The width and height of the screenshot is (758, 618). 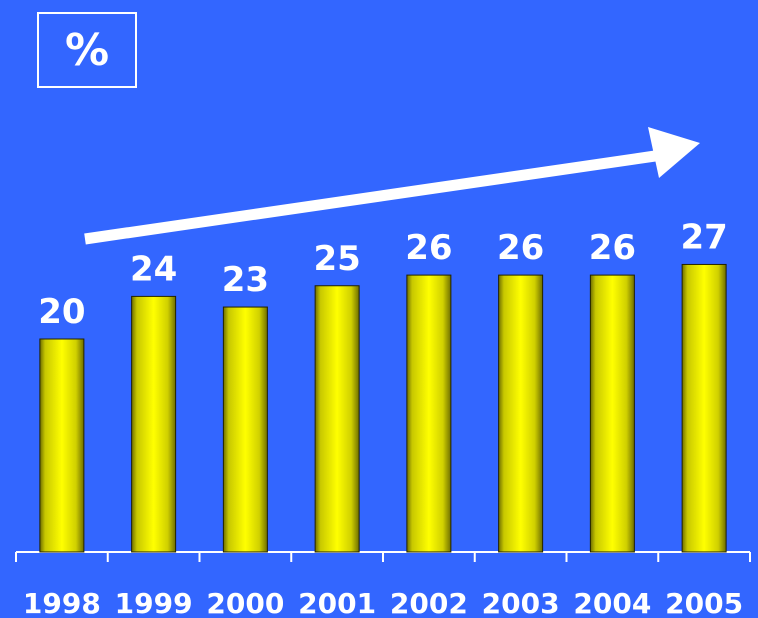 I want to click on x-tick-label-2003: 2003, so click(x=521, y=602).